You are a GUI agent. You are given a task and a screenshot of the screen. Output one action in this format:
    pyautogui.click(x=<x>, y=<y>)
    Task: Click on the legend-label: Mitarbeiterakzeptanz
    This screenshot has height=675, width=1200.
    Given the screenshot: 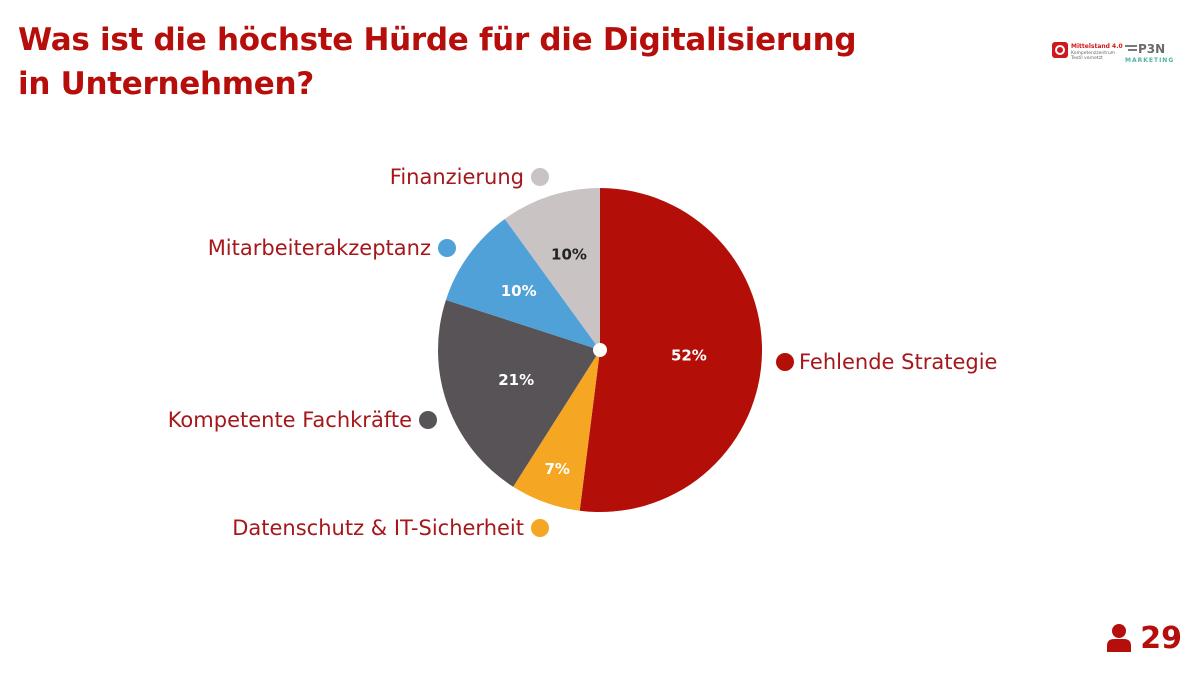 What is the action you would take?
    pyautogui.click(x=319, y=248)
    